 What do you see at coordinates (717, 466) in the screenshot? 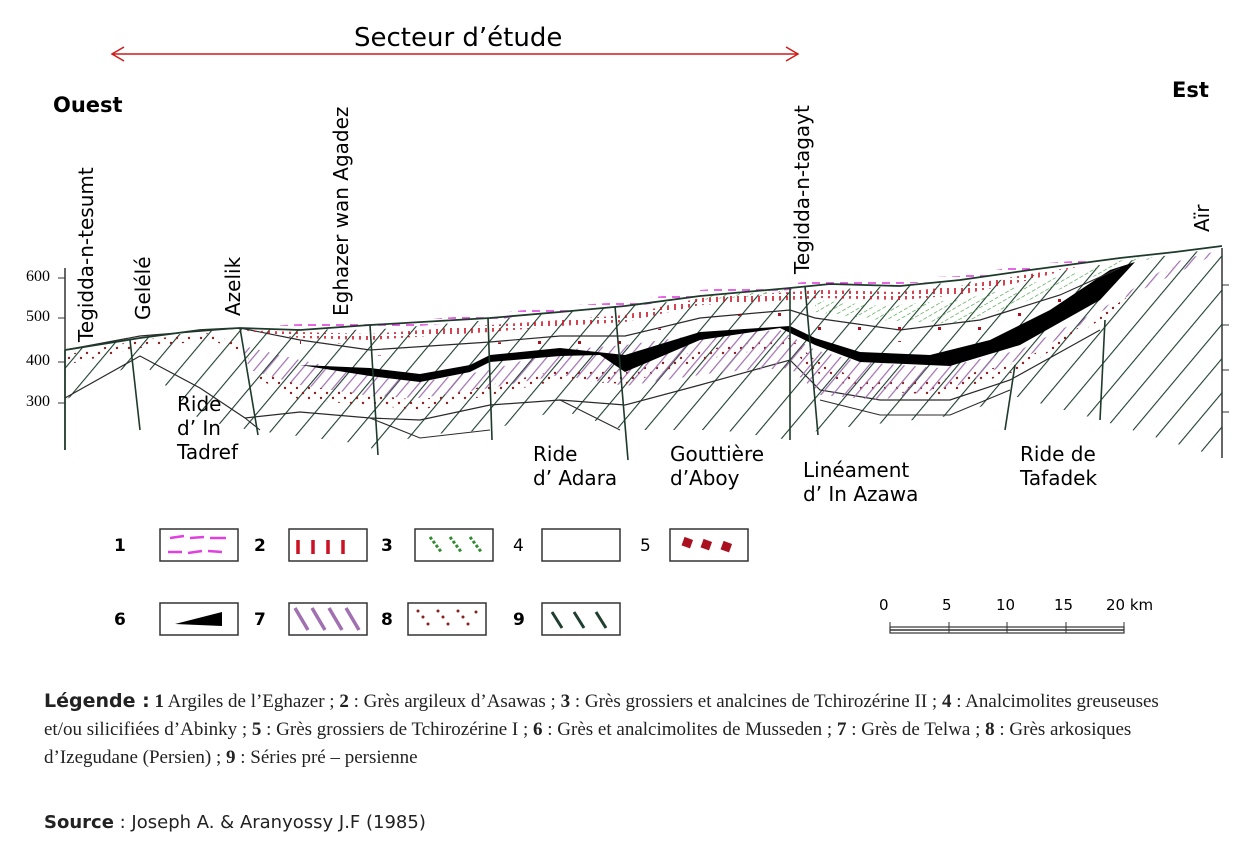
I see `structure-gouttiere-aboy: Gouttière d’Aboy` at bounding box center [717, 466].